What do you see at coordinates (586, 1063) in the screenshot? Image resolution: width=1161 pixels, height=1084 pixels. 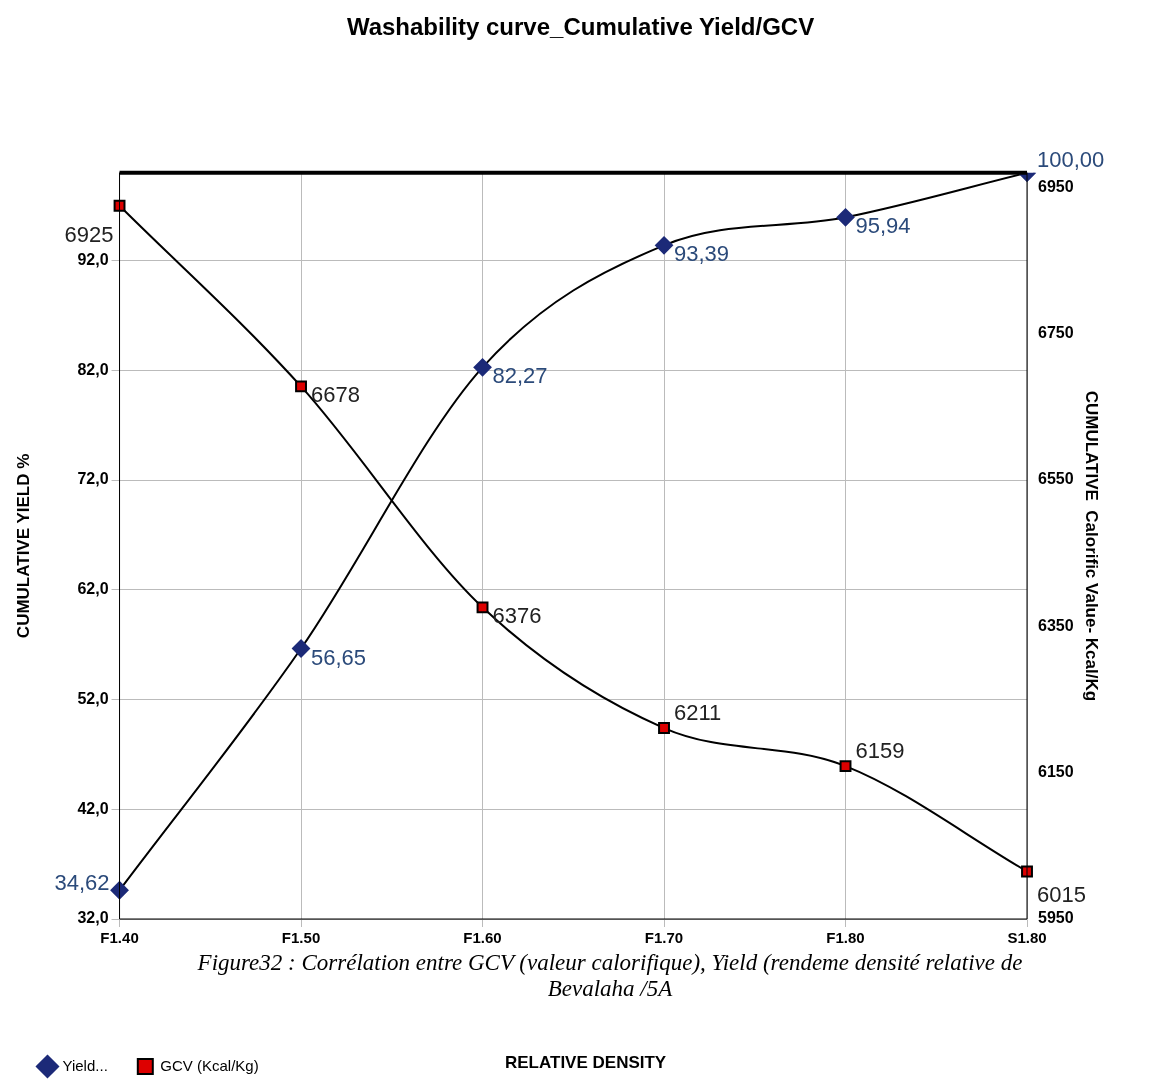 I see `text: RELATIVE DENSITY` at bounding box center [586, 1063].